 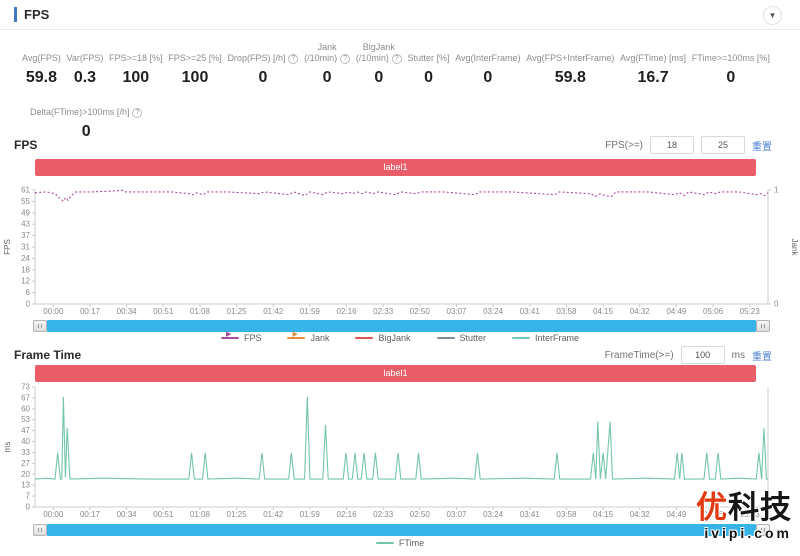 I want to click on svg-text: ms, so click(x=7, y=447).